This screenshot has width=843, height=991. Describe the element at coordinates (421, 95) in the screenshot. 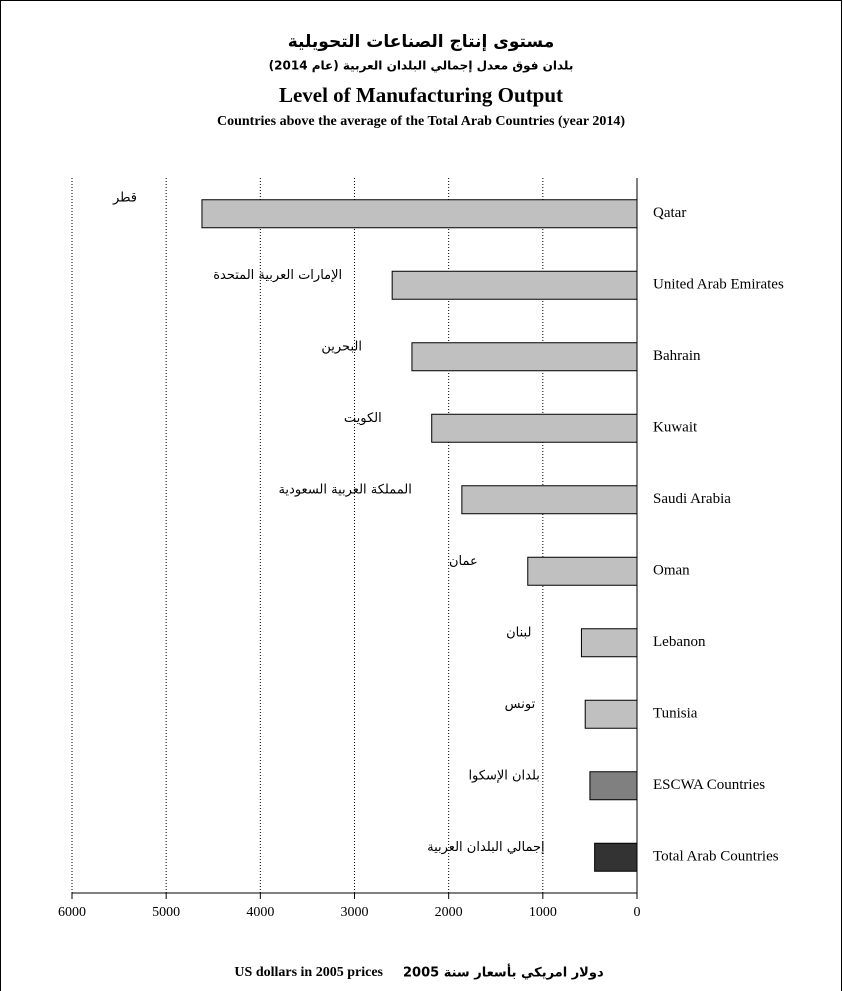

I see `chart-title: Level of Manufacturing Output` at that location.